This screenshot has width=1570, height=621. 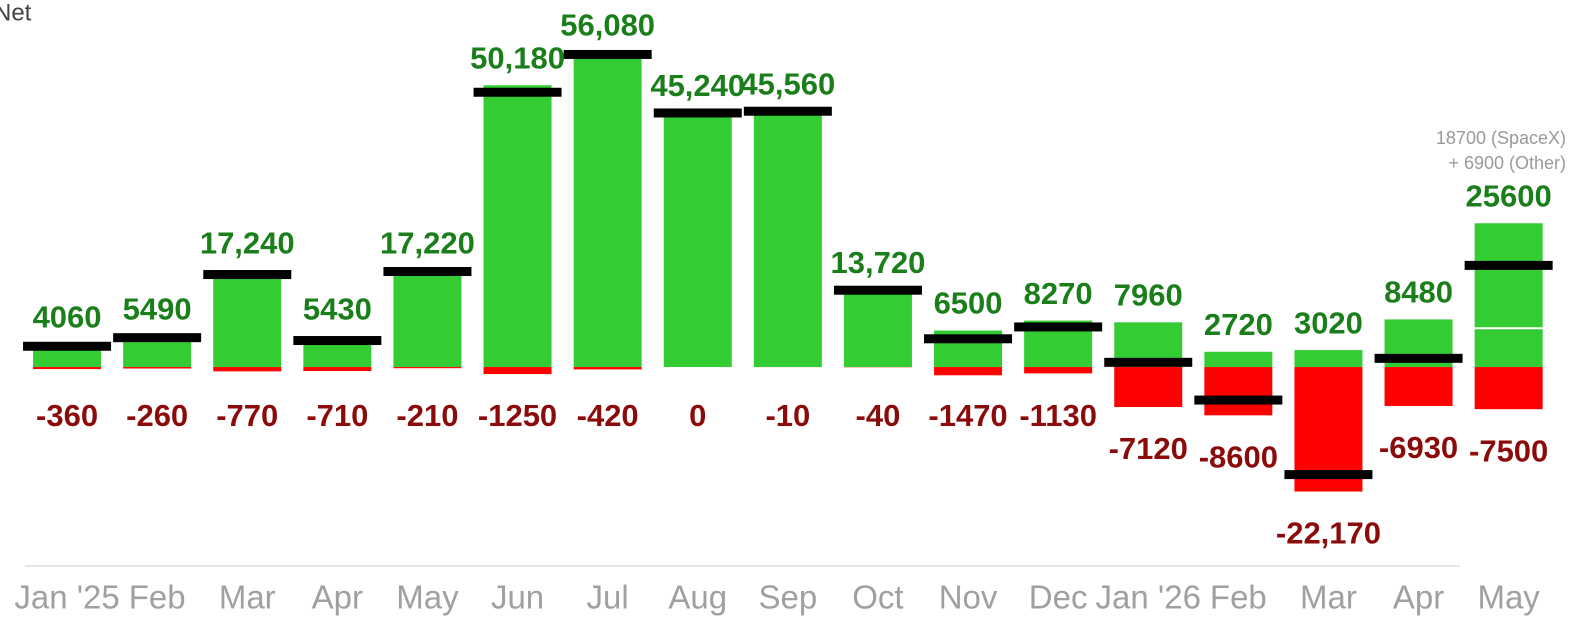 What do you see at coordinates (787, 597) in the screenshot?
I see `x-tick-label: Sep` at bounding box center [787, 597].